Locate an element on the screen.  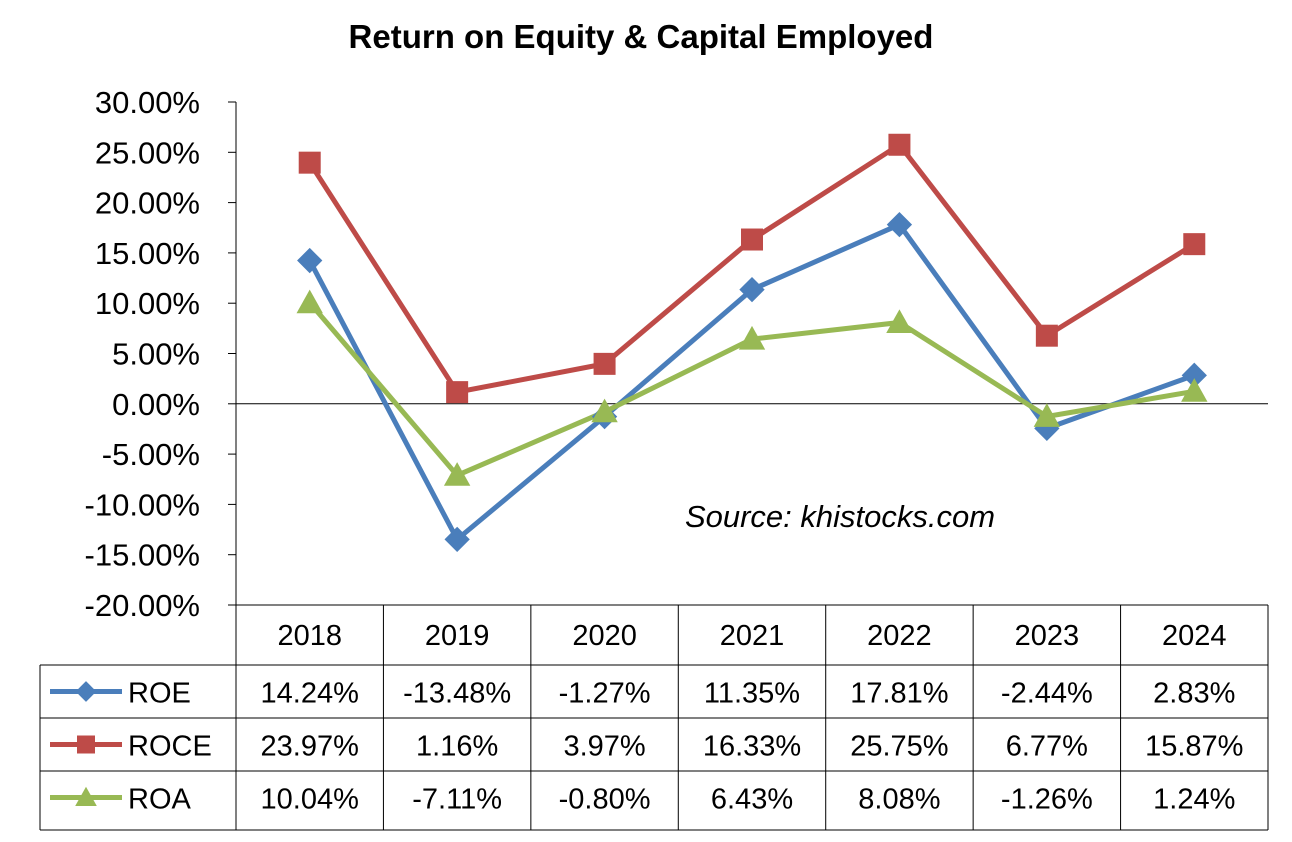
data-label-roe: -13.48% is located at coordinates (457, 694).